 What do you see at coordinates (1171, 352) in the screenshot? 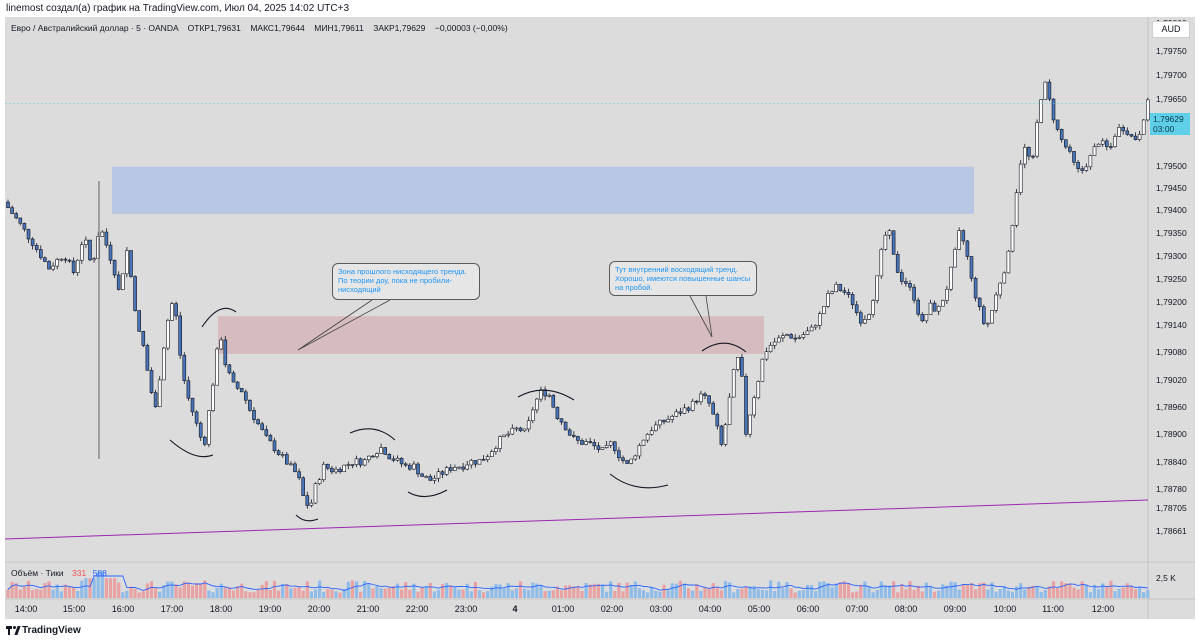
I see `price-tick-label: 1,79080` at bounding box center [1171, 352].